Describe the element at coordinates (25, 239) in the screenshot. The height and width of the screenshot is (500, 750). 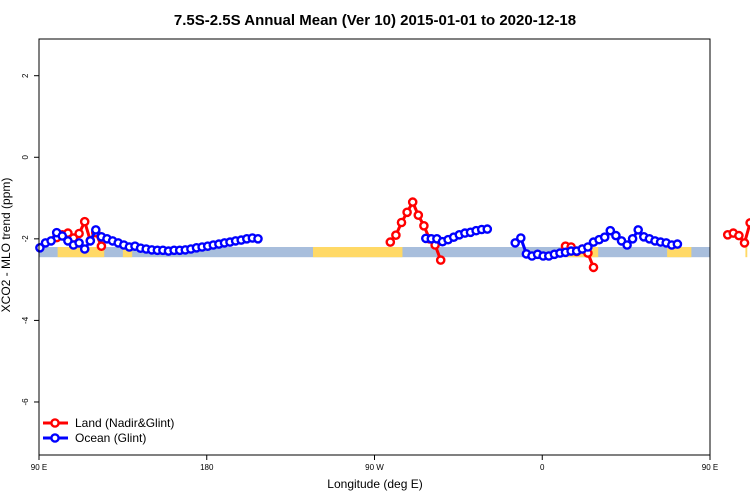
I see `y-tick-label: -2` at that location.